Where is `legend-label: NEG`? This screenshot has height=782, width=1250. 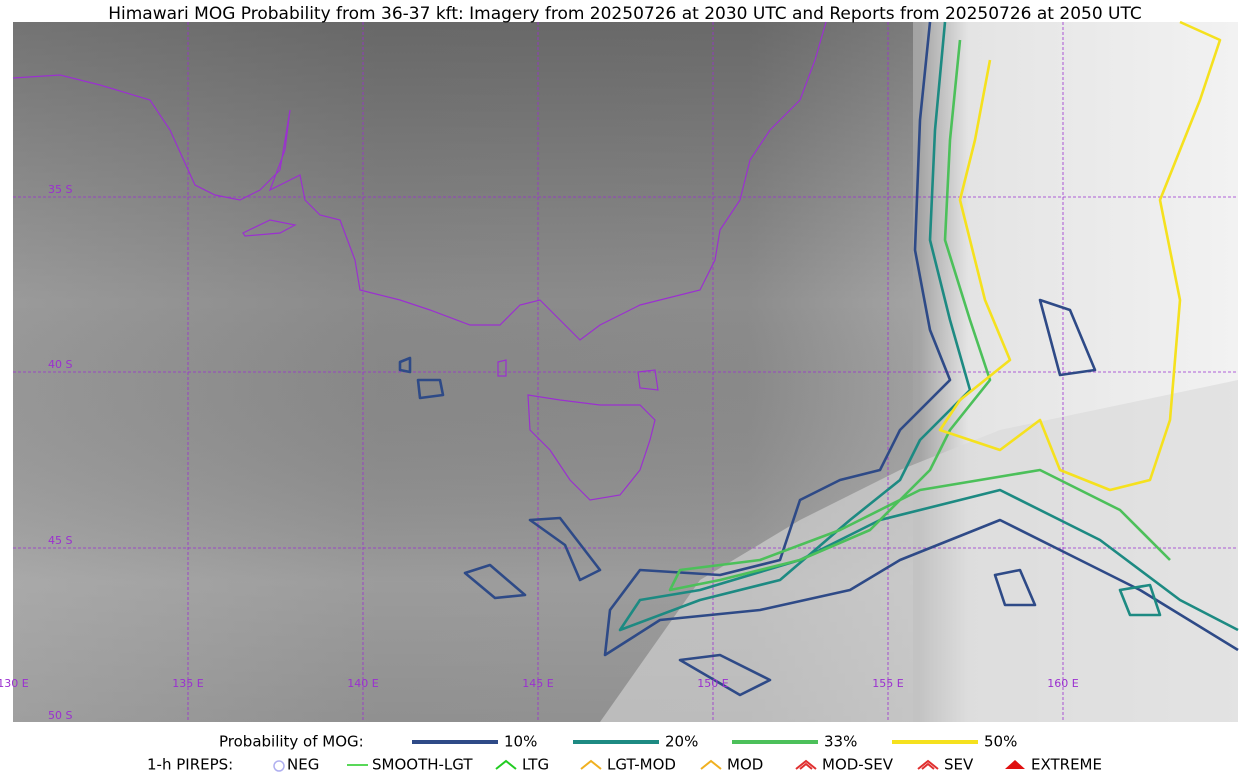 legend-label: NEG is located at coordinates (303, 765).